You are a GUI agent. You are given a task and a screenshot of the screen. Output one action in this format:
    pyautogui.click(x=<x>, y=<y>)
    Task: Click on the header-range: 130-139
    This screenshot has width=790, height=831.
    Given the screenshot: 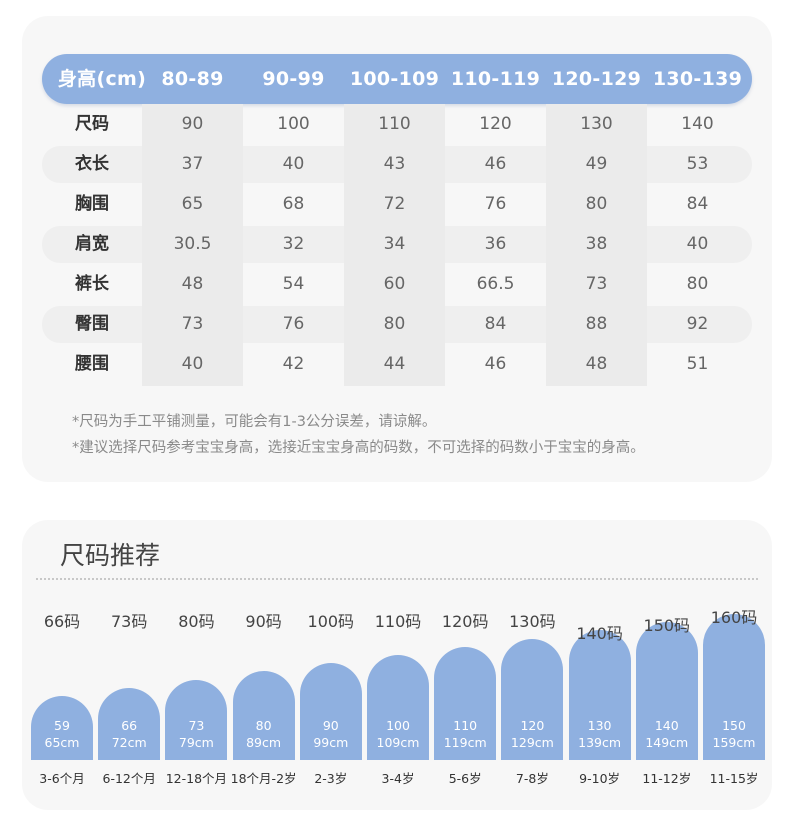 What is the action you would take?
    pyautogui.click(x=697, y=79)
    